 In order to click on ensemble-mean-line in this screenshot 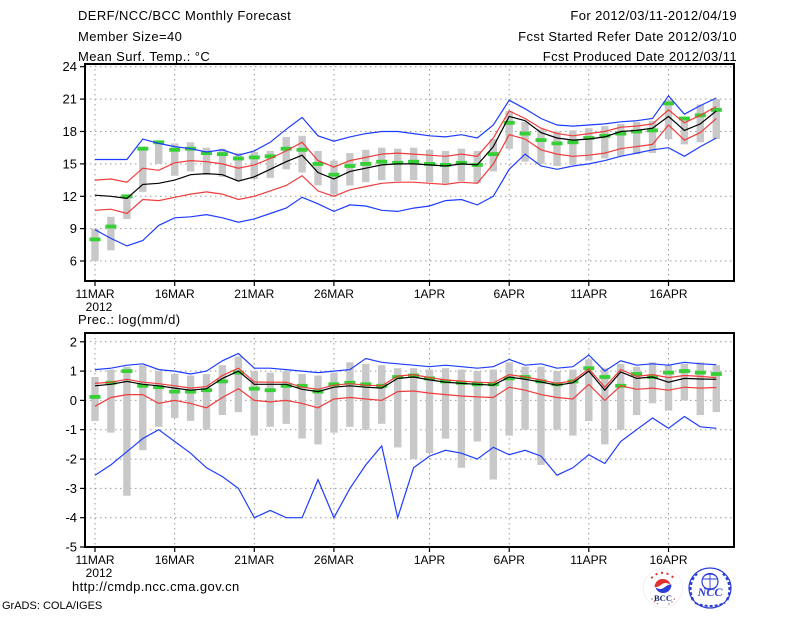, I will do `click(405, 155)`.